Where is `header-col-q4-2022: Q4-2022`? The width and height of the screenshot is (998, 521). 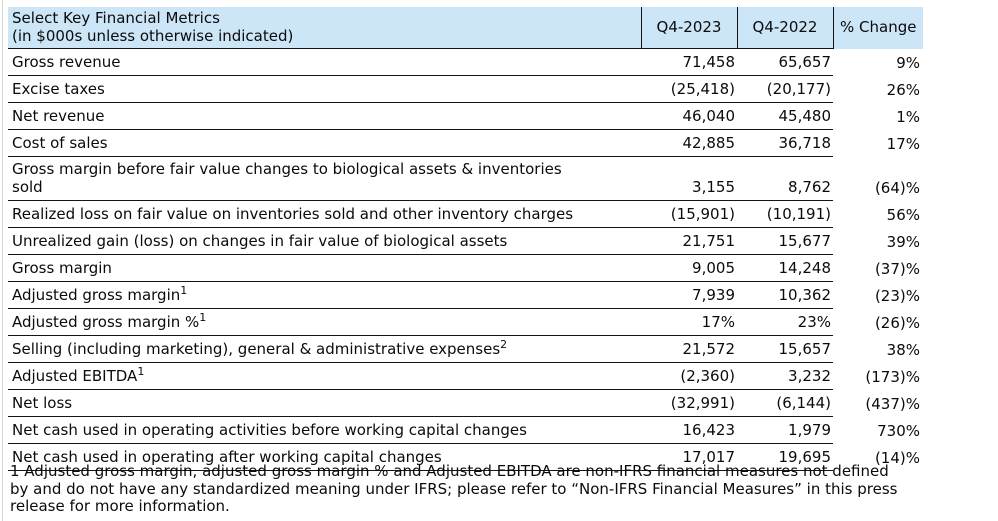 header-col-q4-2022: Q4-2022 is located at coordinates (784, 28).